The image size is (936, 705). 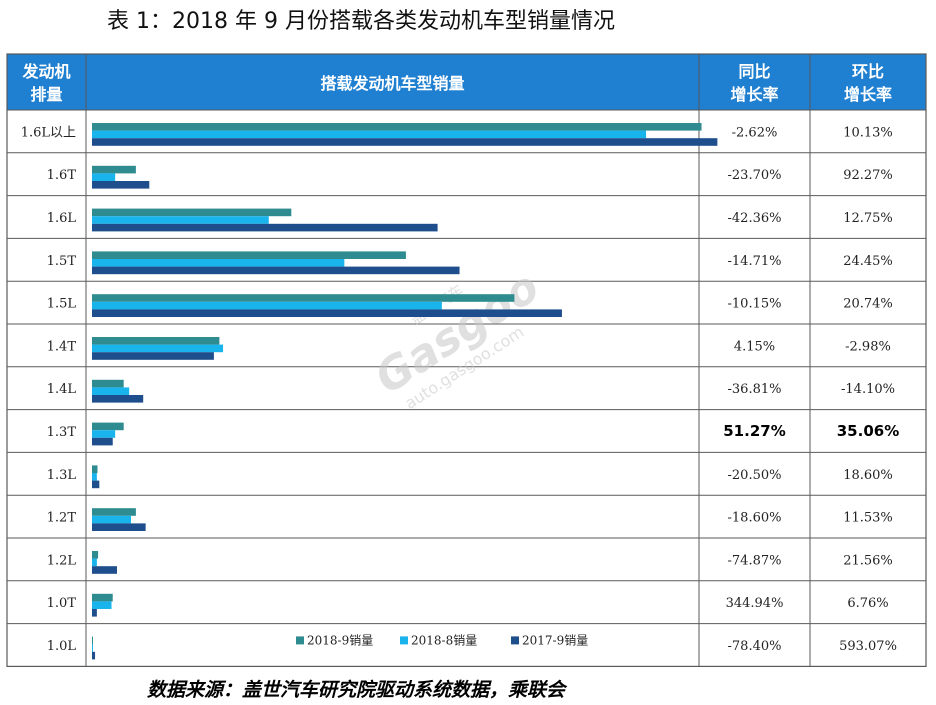 I want to click on table-row: 1.3T 51.27% 35.06%, so click(x=473, y=434).